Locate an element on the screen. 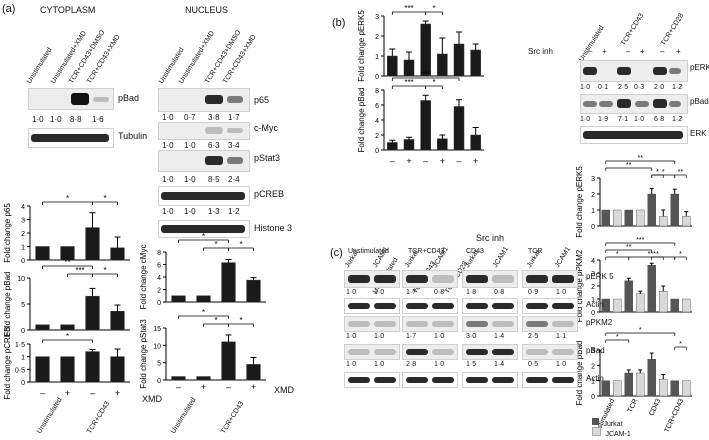 The image size is (709, 440). c-group-title: Unstimulated is located at coordinates (368, 251).